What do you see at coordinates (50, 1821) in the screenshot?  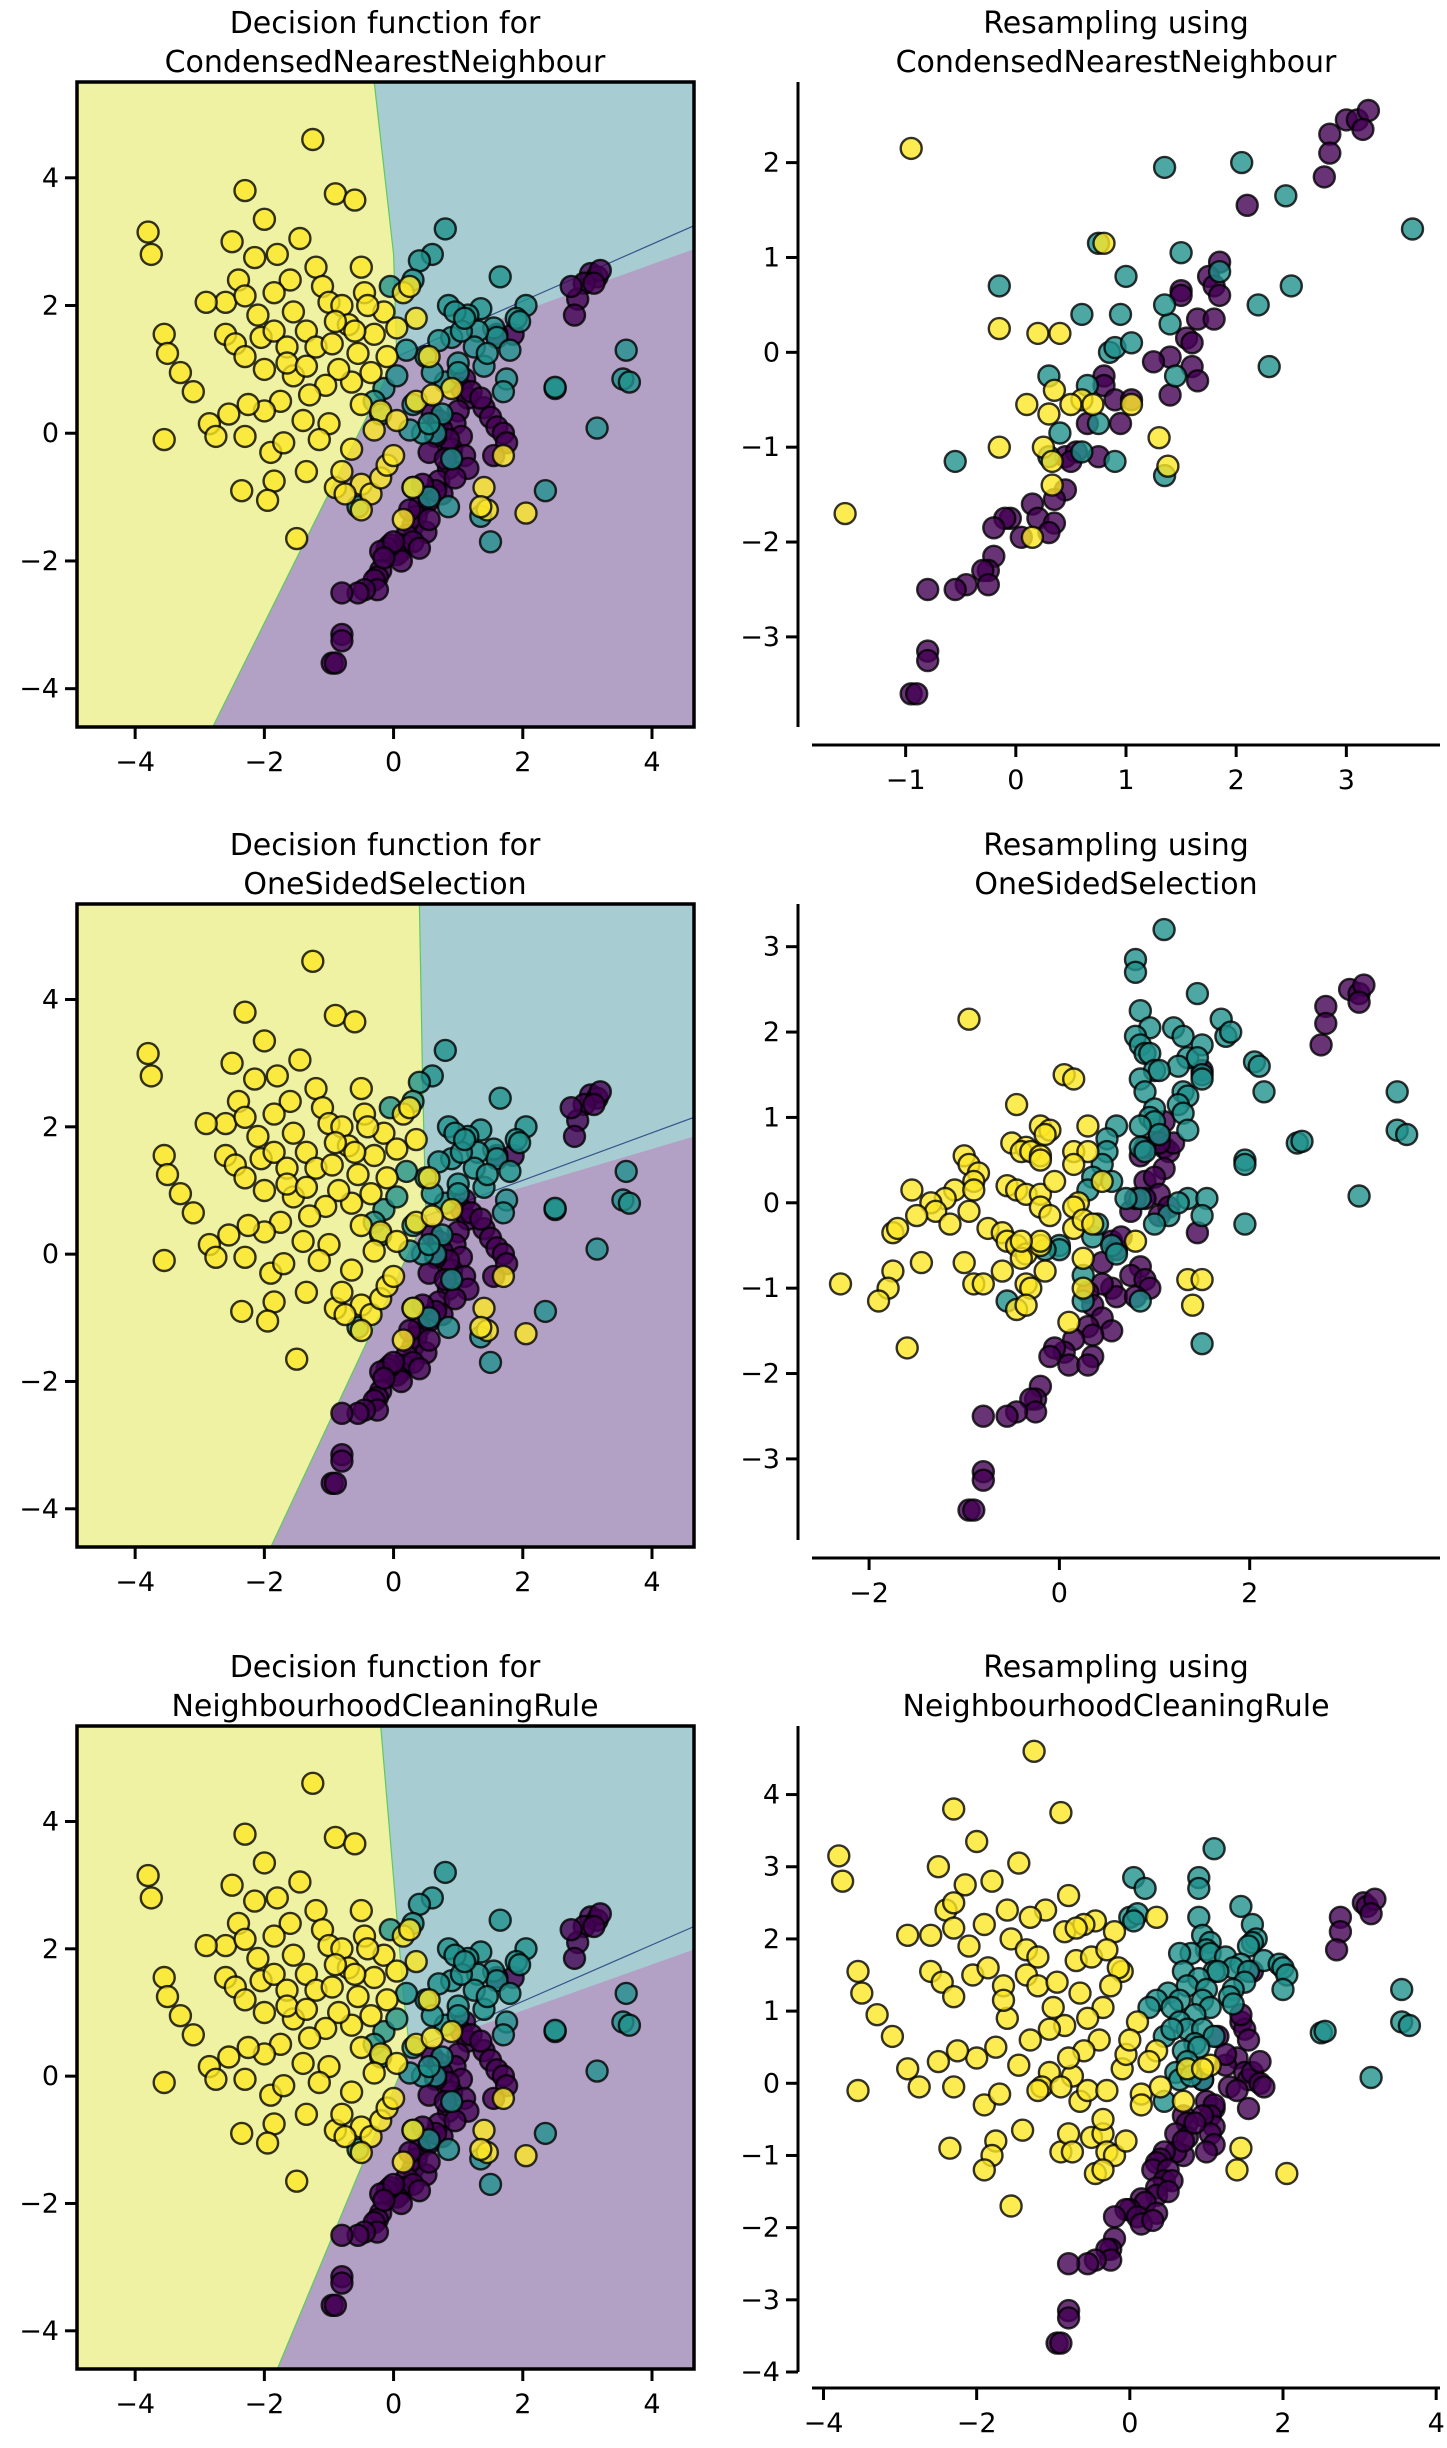 I see `y-tick-label: 4` at bounding box center [50, 1821].